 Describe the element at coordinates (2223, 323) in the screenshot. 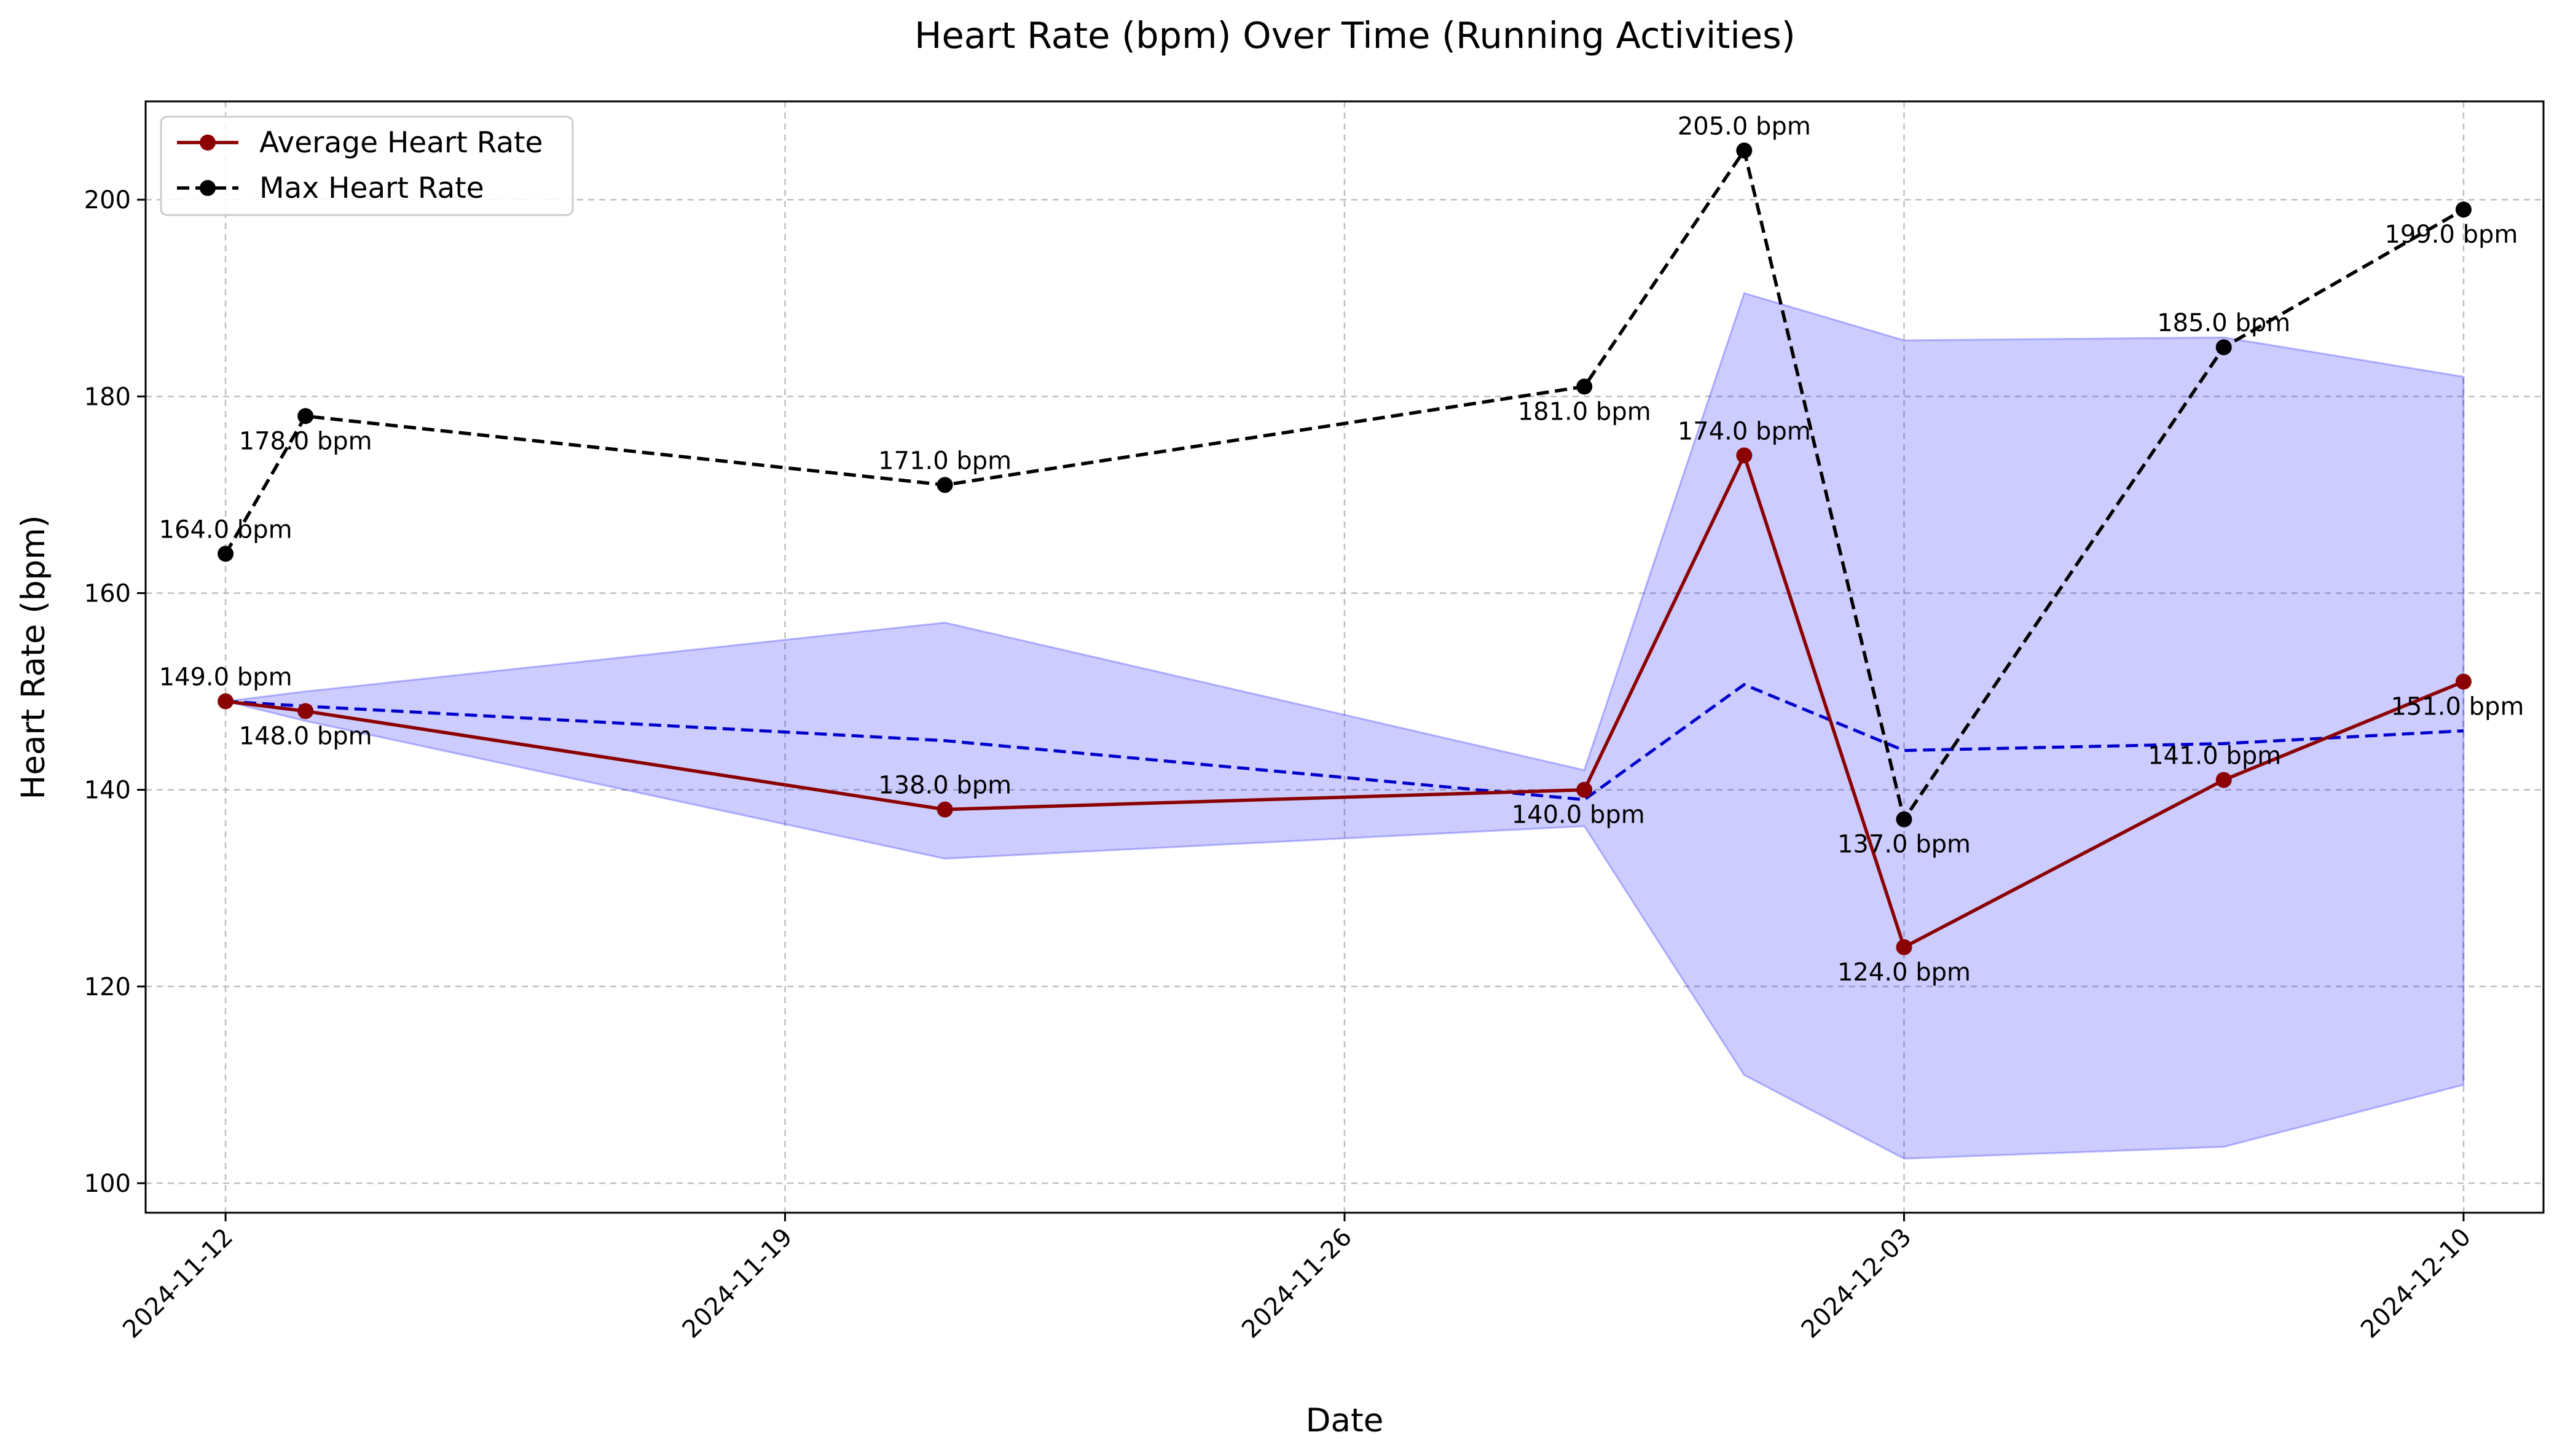

I see `max-heart-rate-label: 185.0 bpm` at that location.